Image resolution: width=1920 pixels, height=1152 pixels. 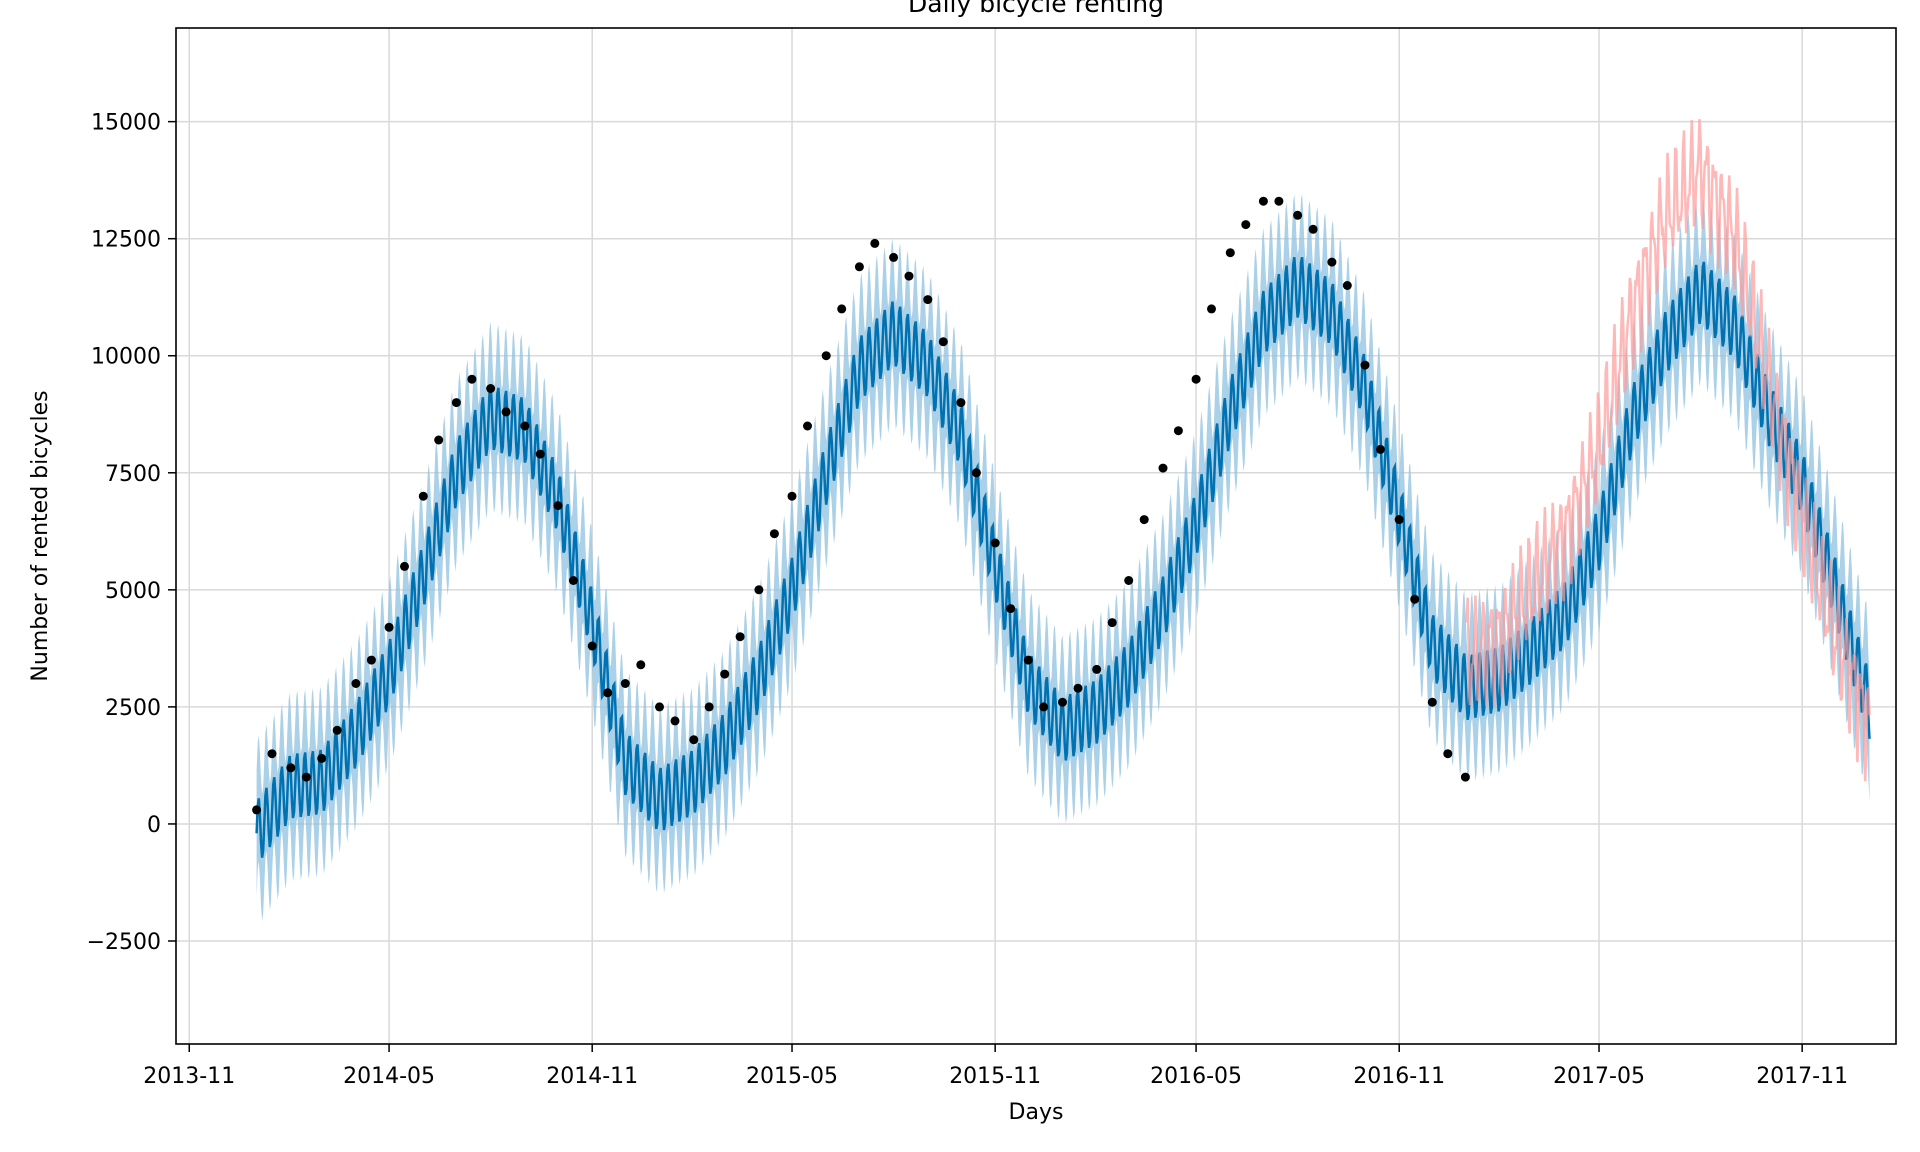 I want to click on x-tick-label: 2016-11, so click(x=1399, y=1076).